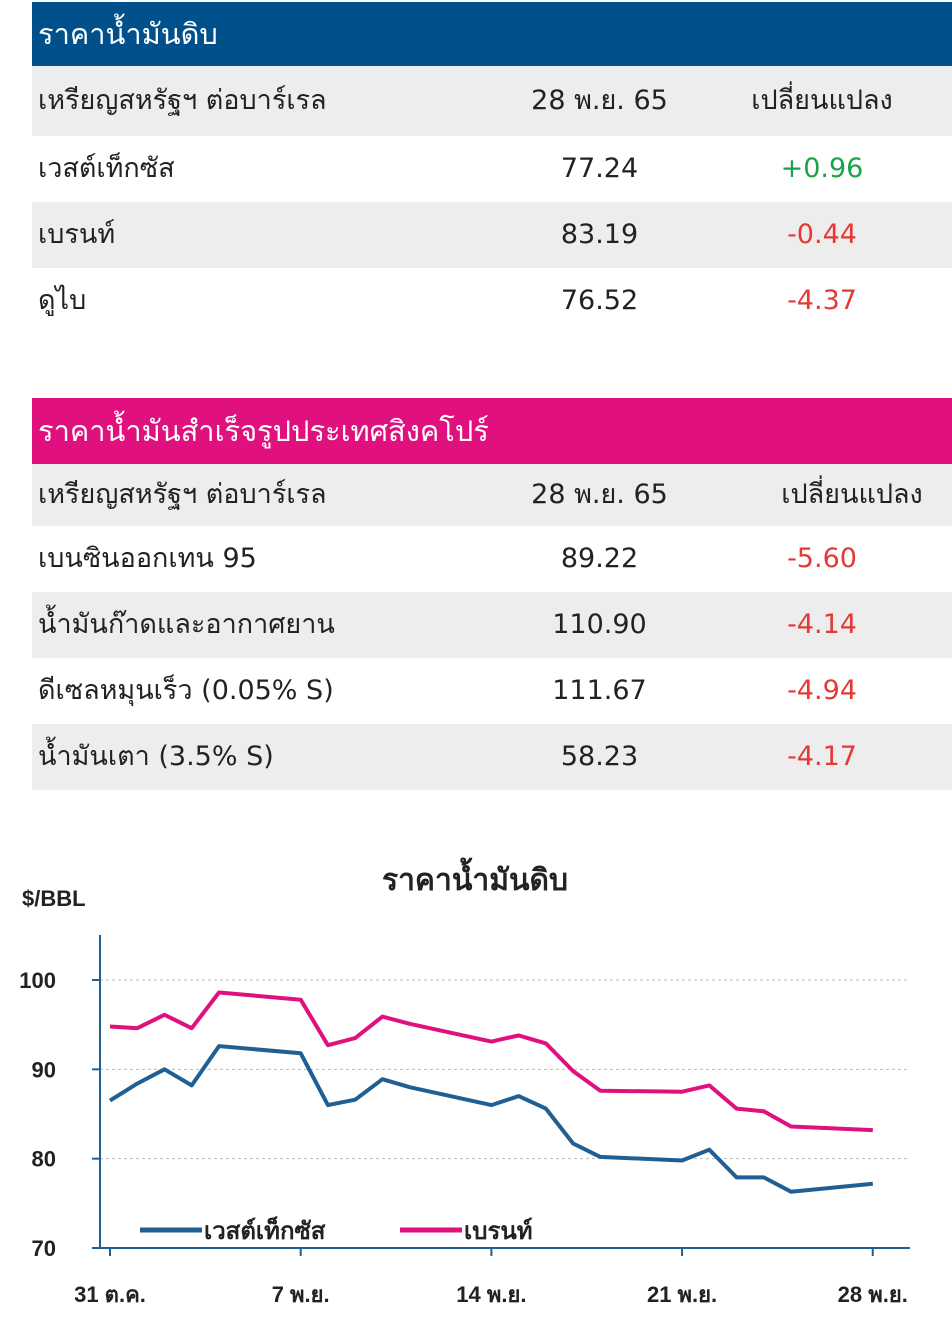 The height and width of the screenshot is (1323, 952). What do you see at coordinates (77, 234) in the screenshot?
I see `row-name: เบรนท์` at bounding box center [77, 234].